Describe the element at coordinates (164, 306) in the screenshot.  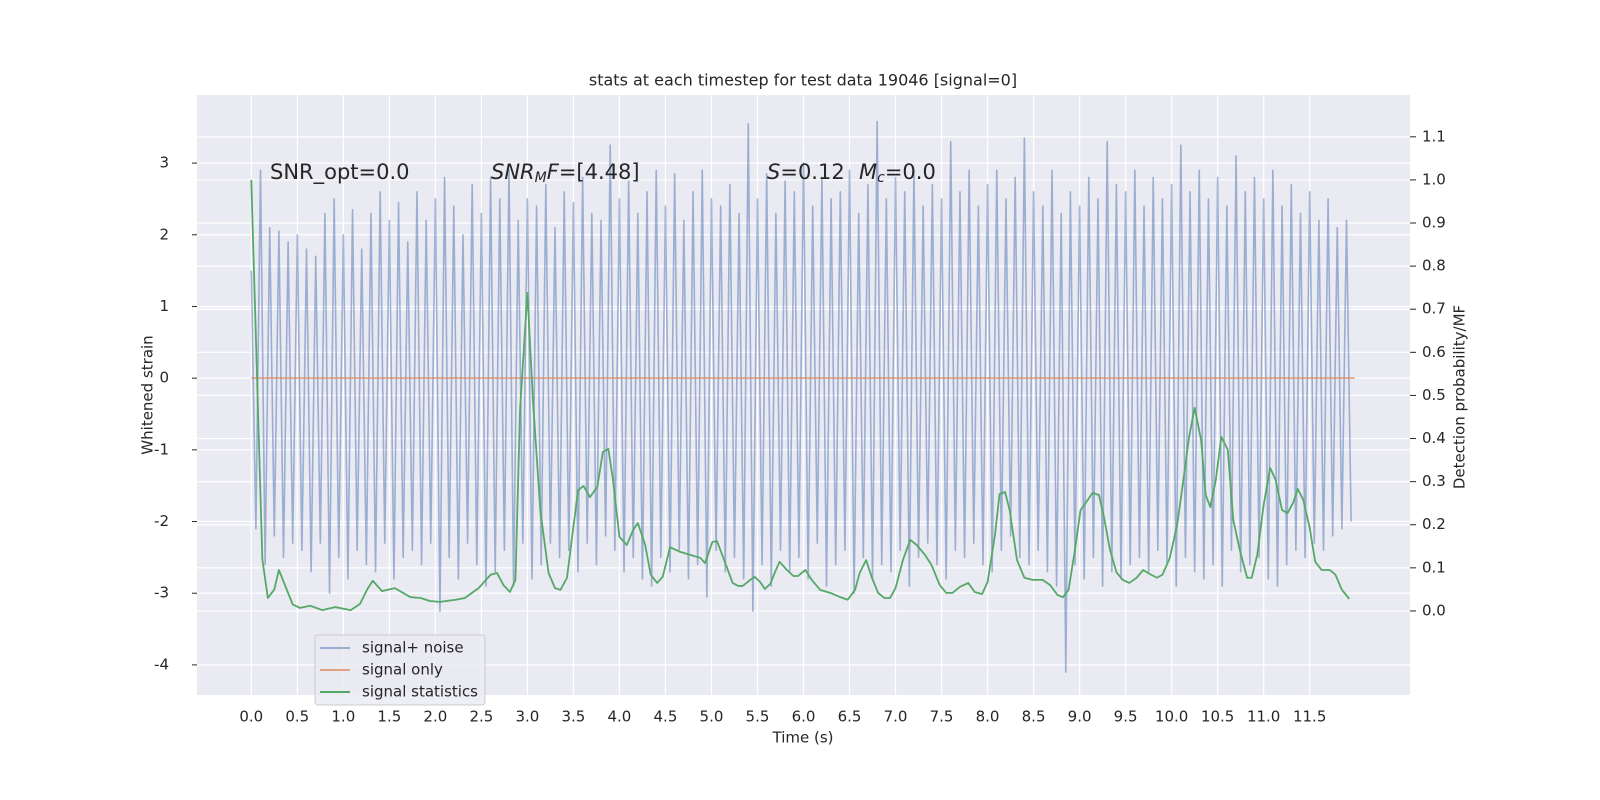
I see `y-tick-label: 1` at that location.